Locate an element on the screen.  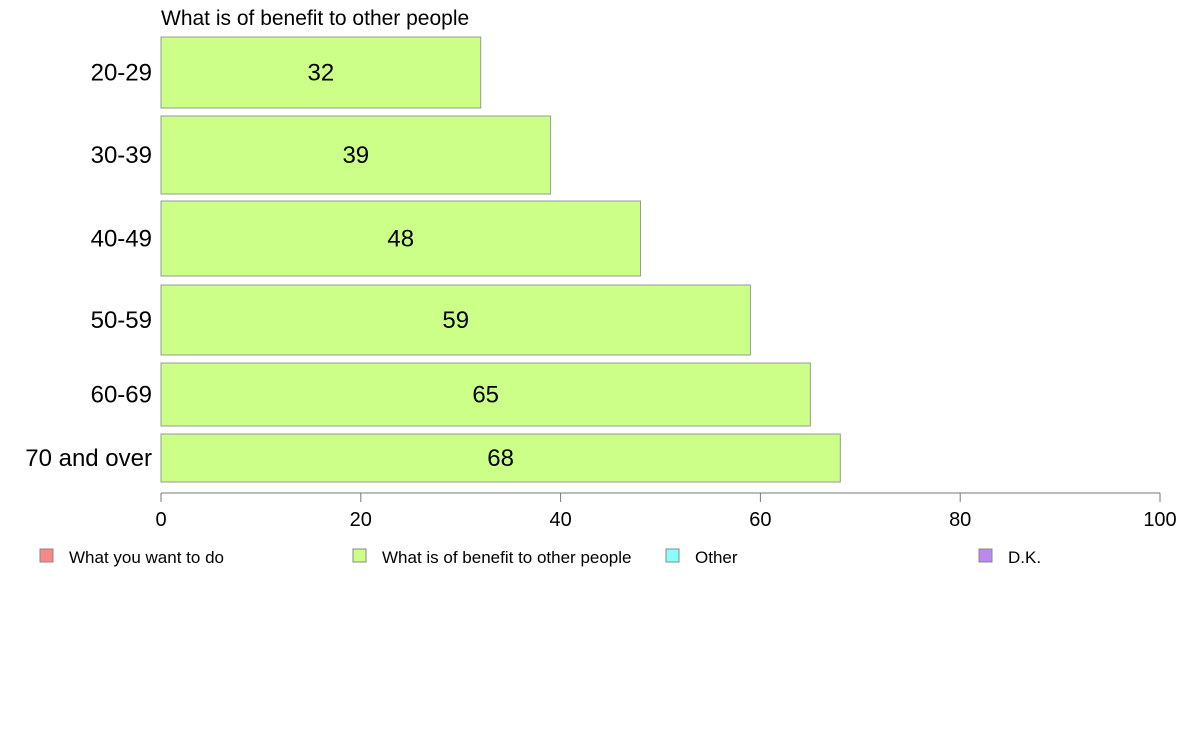
category-label: 50-59 is located at coordinates (121, 320).